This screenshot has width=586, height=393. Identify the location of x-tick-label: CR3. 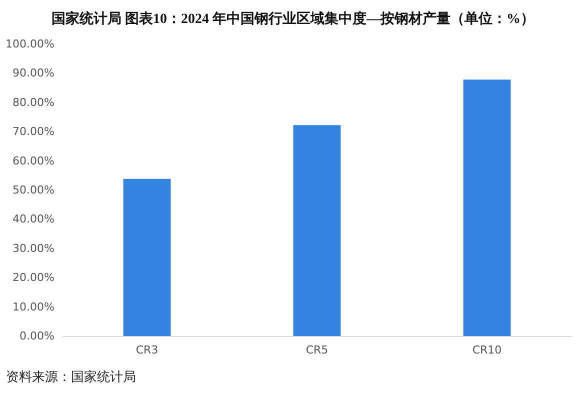
(147, 350).